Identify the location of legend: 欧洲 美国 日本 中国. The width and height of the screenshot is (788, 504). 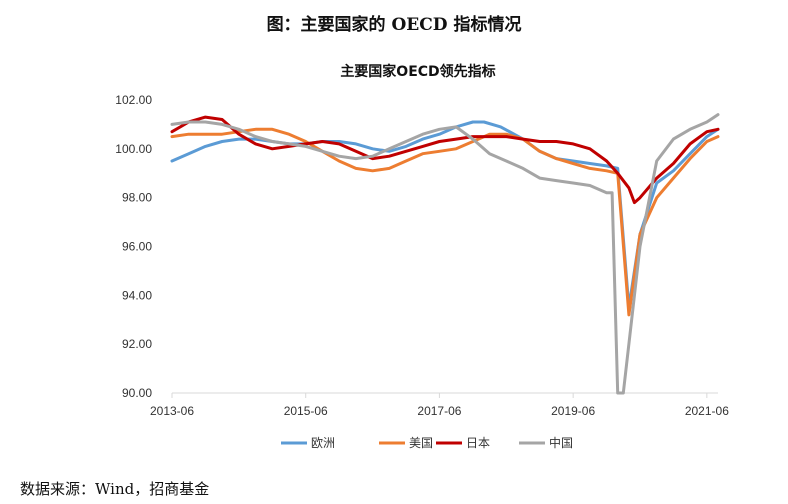
(427, 442).